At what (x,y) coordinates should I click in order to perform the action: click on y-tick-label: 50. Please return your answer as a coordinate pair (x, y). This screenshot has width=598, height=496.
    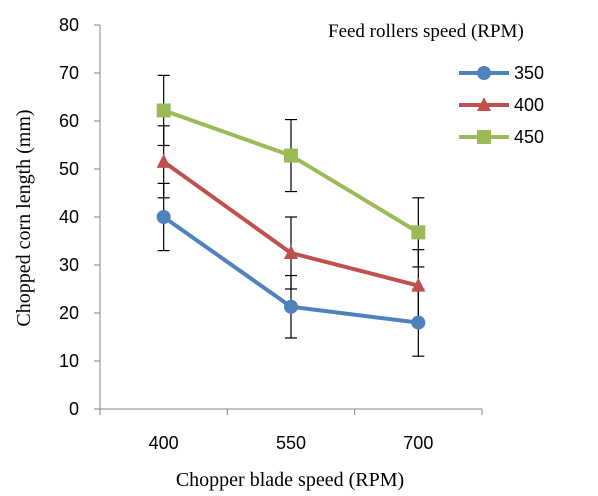
    Looking at the image, I should click on (69, 169).